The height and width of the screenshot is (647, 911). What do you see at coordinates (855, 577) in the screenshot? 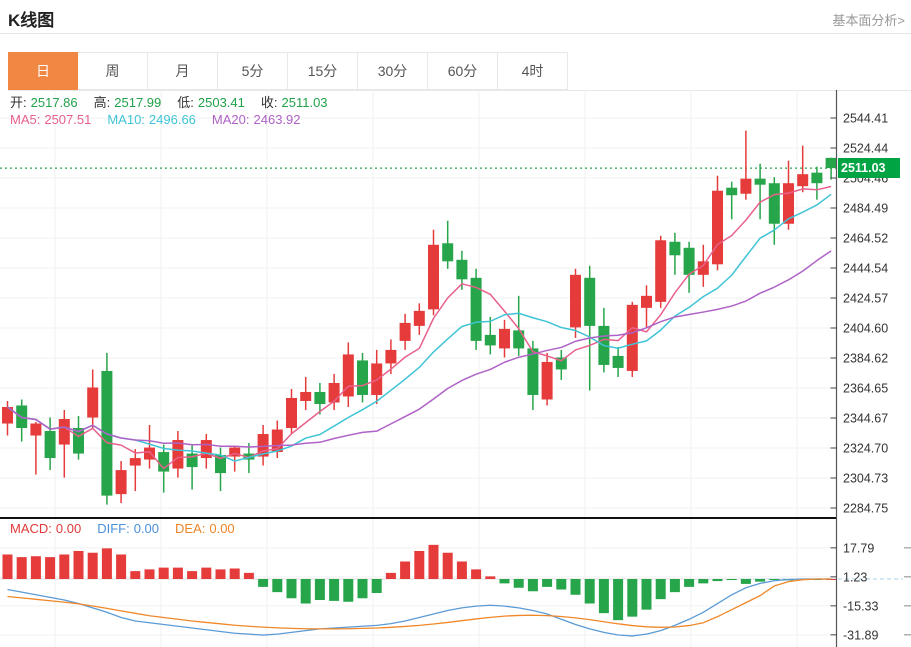
I see `macd-axis-label: 1.23` at bounding box center [855, 577].